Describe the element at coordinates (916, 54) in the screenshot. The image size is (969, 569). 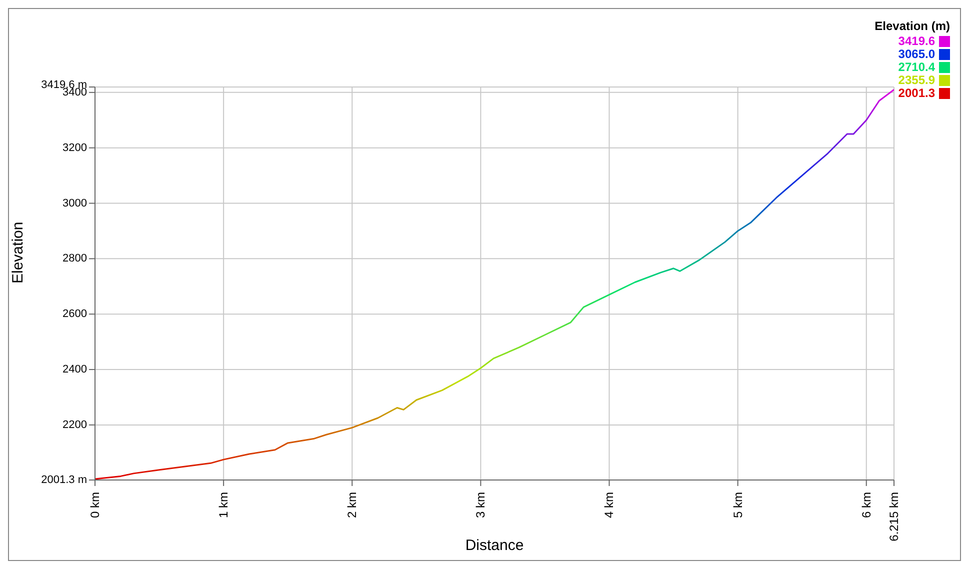
I see `color-bar-label: 3065.0` at that location.